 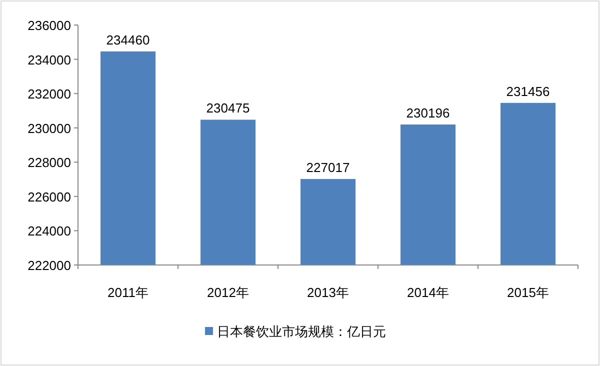 What do you see at coordinates (328, 292) in the screenshot?
I see `x-tick-label: 2013年` at bounding box center [328, 292].